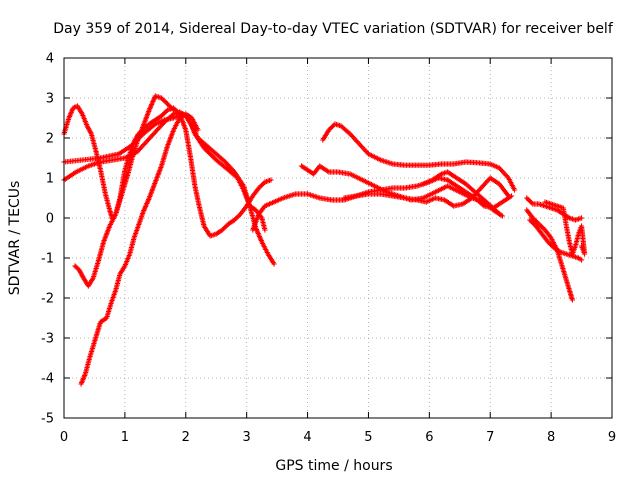 The image size is (640, 480). Describe the element at coordinates (247, 437) in the screenshot. I see `x-tick-label: 3` at that location.